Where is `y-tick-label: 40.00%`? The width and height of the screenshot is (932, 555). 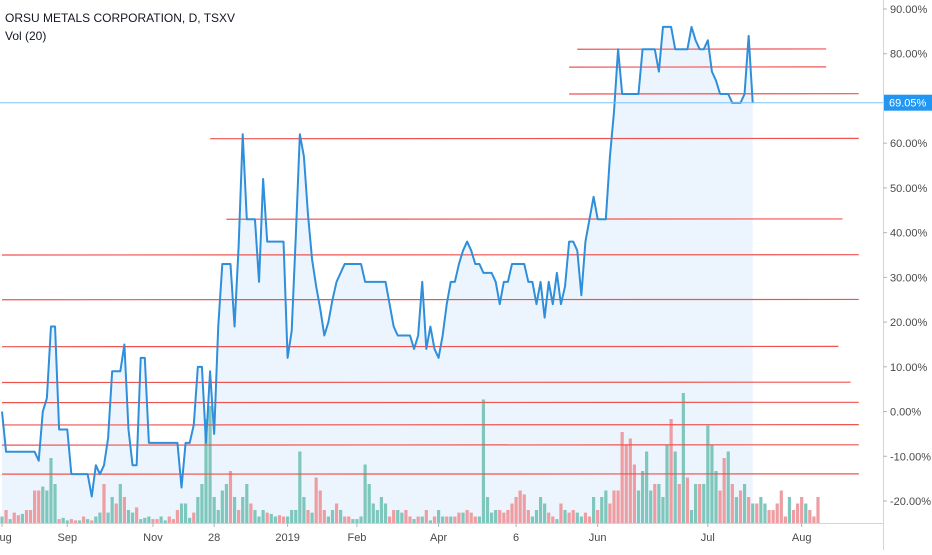 y-tick-label: 40.00% is located at coordinates (909, 234).